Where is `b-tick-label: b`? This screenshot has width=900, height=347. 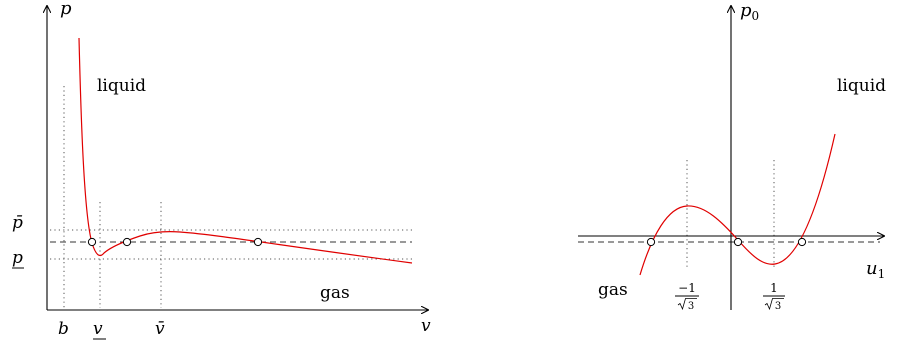 b-tick-label: b is located at coordinates (63, 329).